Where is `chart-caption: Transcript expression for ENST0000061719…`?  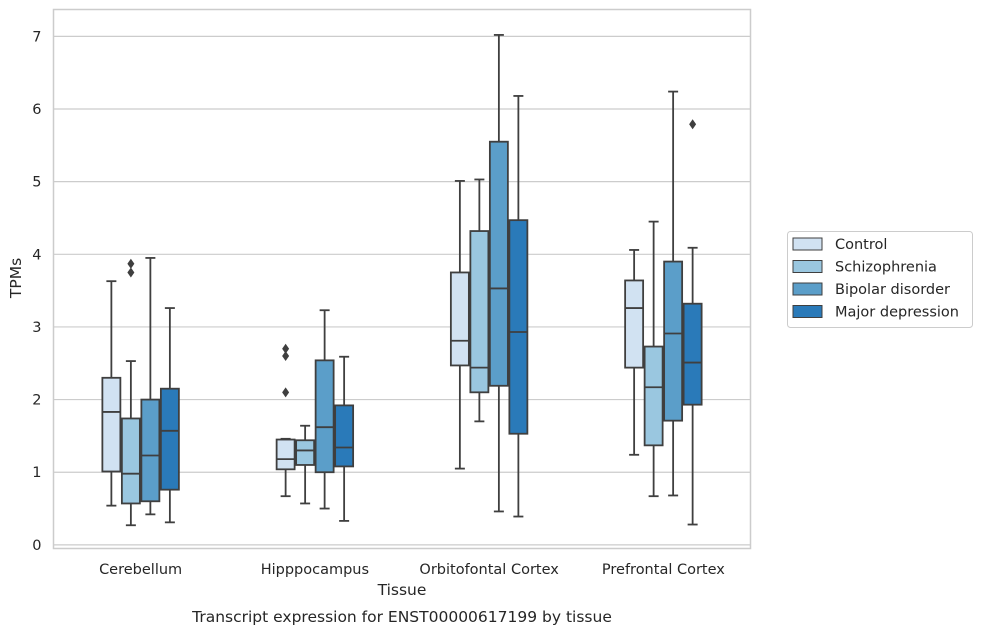 chart-caption: Transcript expression for ENST0000061719… is located at coordinates (401, 617).